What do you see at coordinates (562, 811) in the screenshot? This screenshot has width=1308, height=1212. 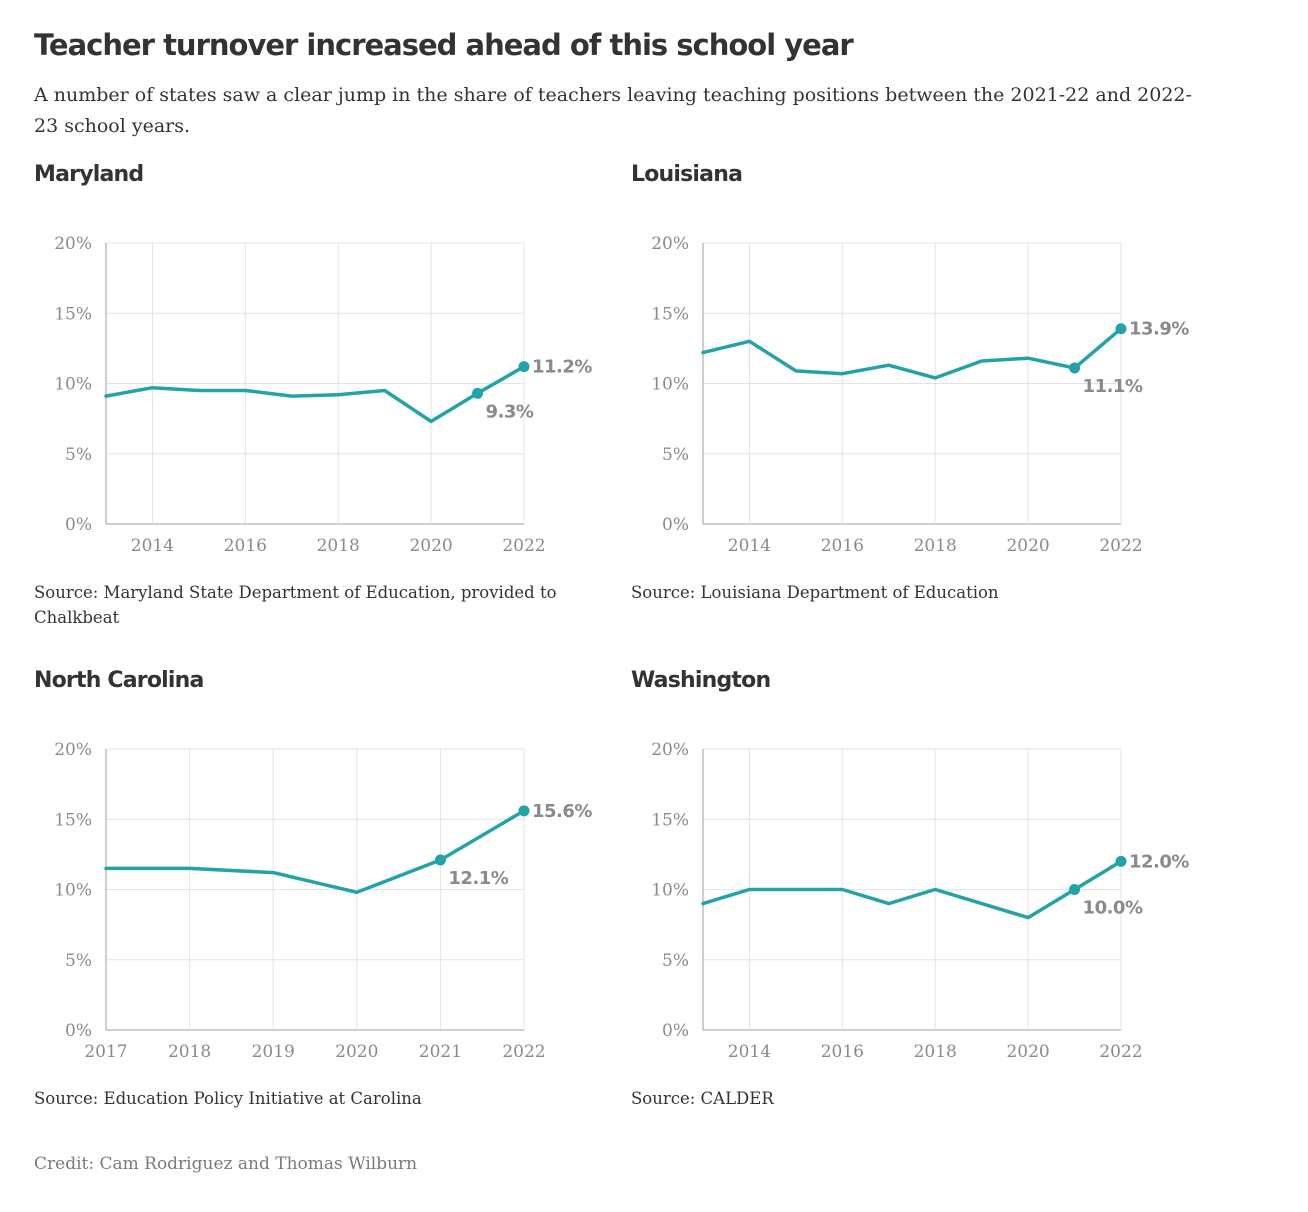 I see `data-label: 15.6%` at bounding box center [562, 811].